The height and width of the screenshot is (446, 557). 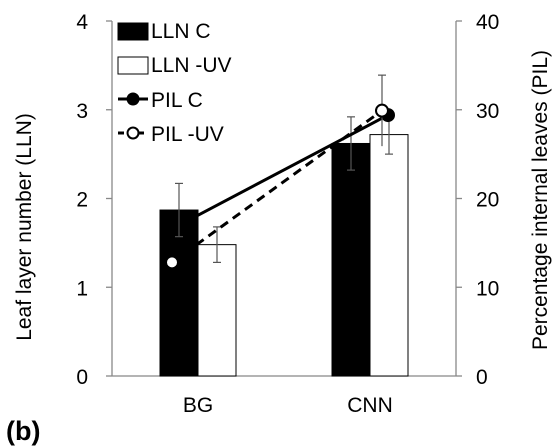 I want to click on y-right-tick-label: 40, so click(x=487, y=22).